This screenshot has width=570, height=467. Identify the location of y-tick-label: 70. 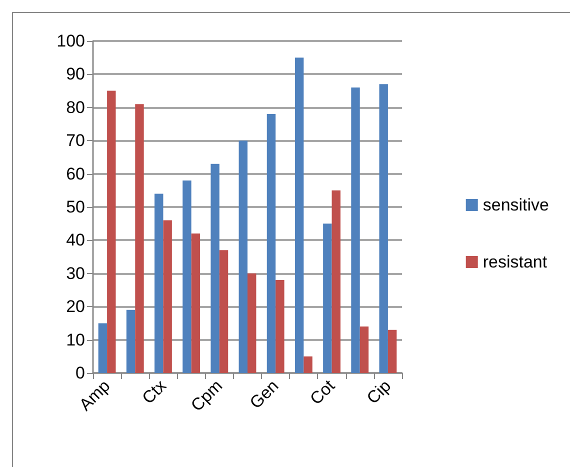
(75, 140).